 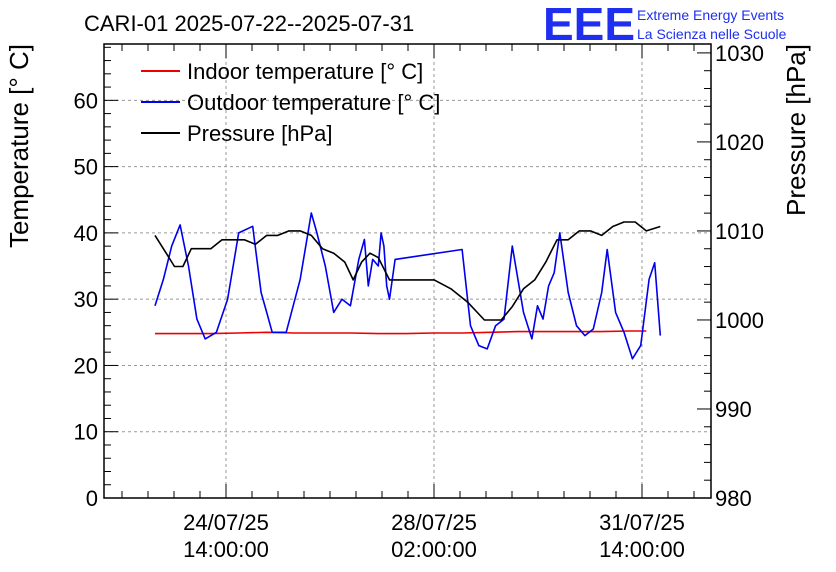 I want to click on y2-tick-label: 980, so click(x=733, y=498).